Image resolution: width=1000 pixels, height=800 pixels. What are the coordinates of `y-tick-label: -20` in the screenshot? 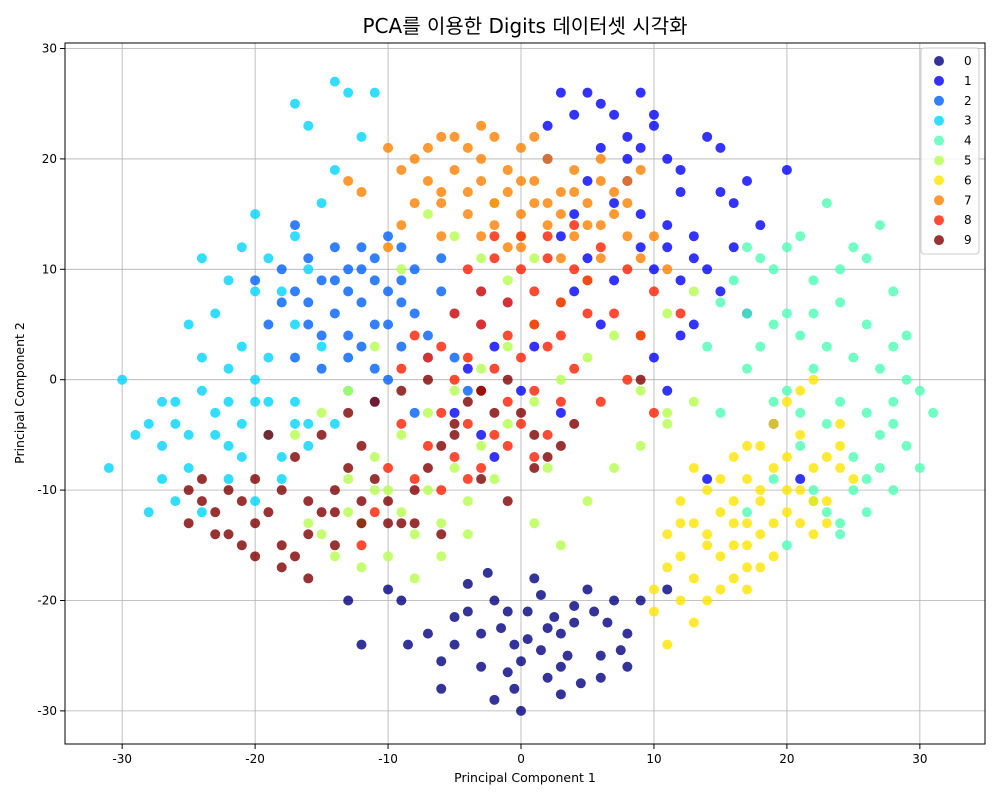 It's located at (47, 600).